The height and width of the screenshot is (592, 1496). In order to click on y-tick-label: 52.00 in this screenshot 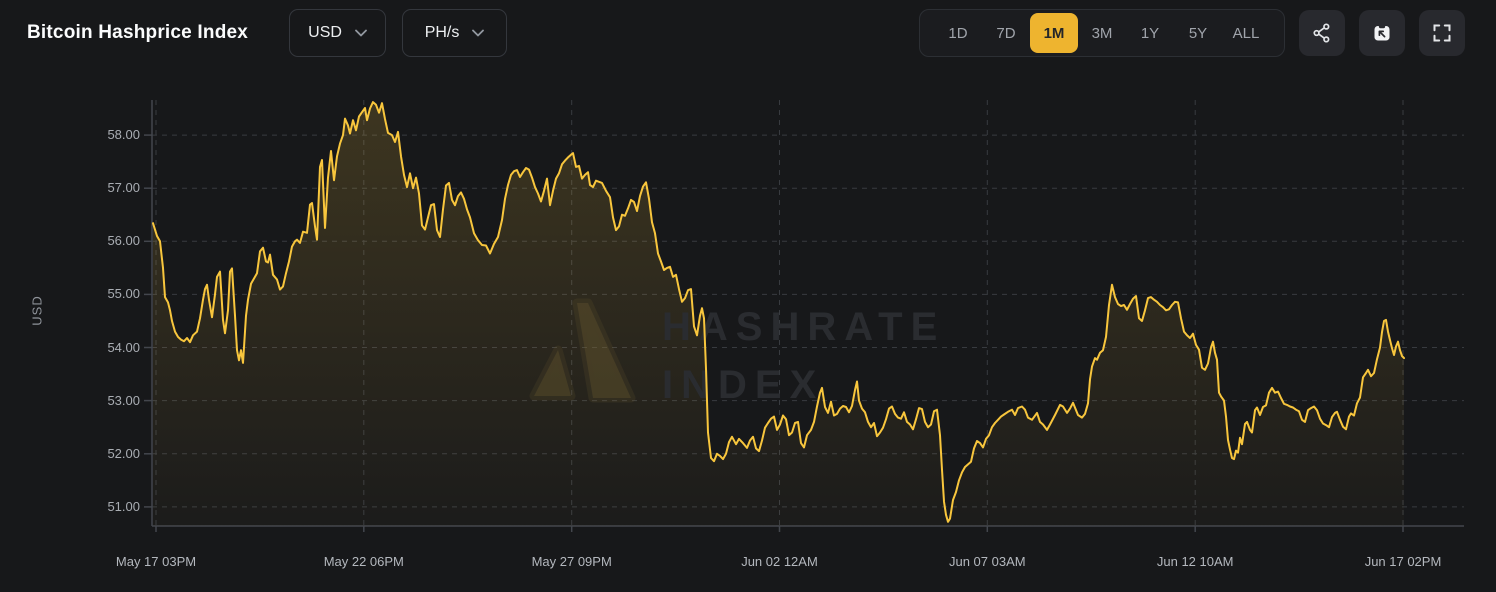, I will do `click(123, 453)`.